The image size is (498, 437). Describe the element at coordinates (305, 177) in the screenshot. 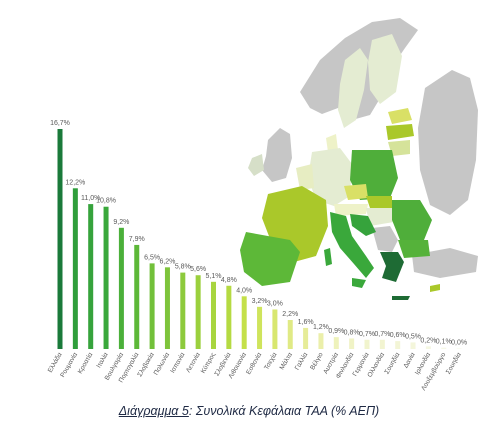

I see `map-benelux` at that location.